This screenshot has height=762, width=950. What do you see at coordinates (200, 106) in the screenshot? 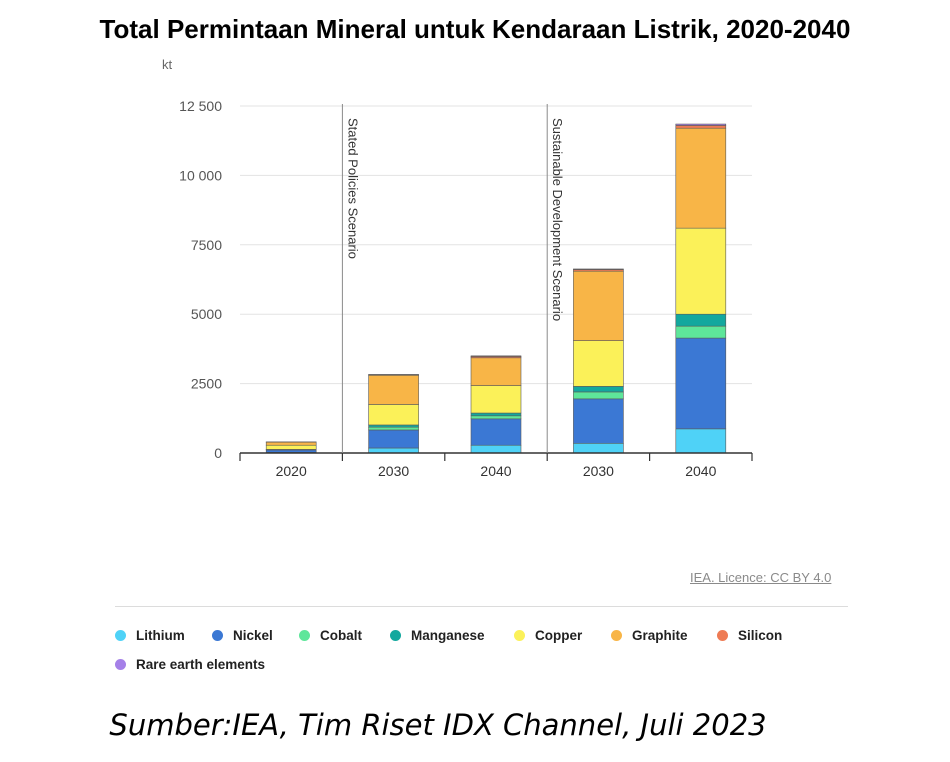
I see `y-tick-label: 12 500` at bounding box center [200, 106].